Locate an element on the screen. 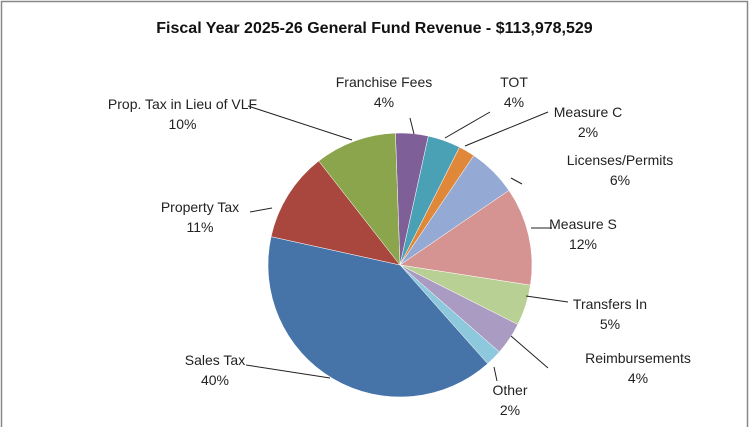 This screenshot has height=427, width=749. slice-name: Measure S is located at coordinates (583, 224).